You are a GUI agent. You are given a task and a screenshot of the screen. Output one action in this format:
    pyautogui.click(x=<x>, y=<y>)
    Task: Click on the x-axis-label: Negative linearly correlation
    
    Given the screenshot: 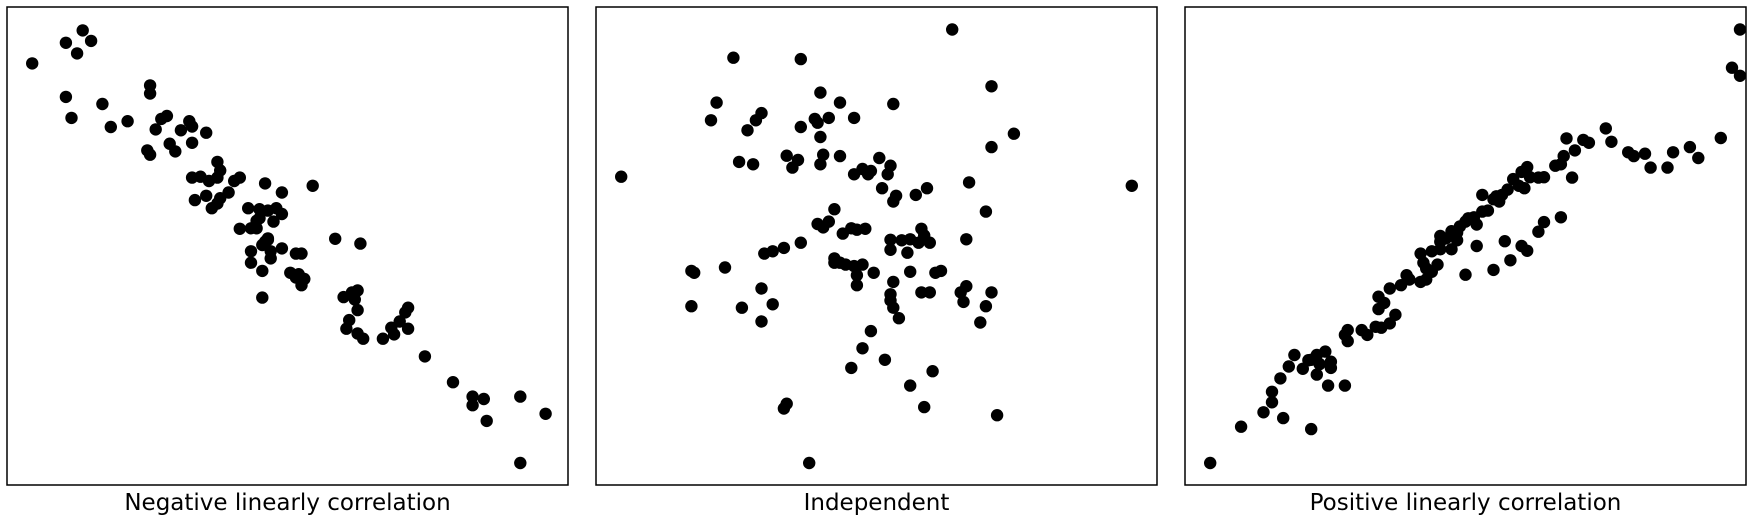 What is the action you would take?
    pyautogui.click(x=287, y=503)
    